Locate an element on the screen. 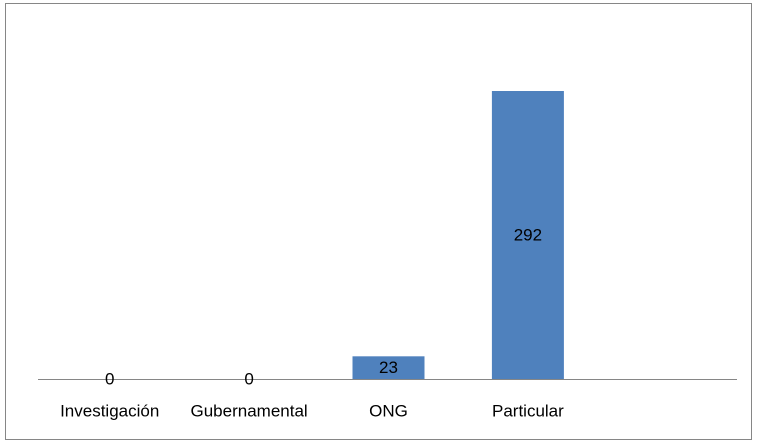 The image size is (757, 446). x-tick-label: ONG is located at coordinates (388, 410).